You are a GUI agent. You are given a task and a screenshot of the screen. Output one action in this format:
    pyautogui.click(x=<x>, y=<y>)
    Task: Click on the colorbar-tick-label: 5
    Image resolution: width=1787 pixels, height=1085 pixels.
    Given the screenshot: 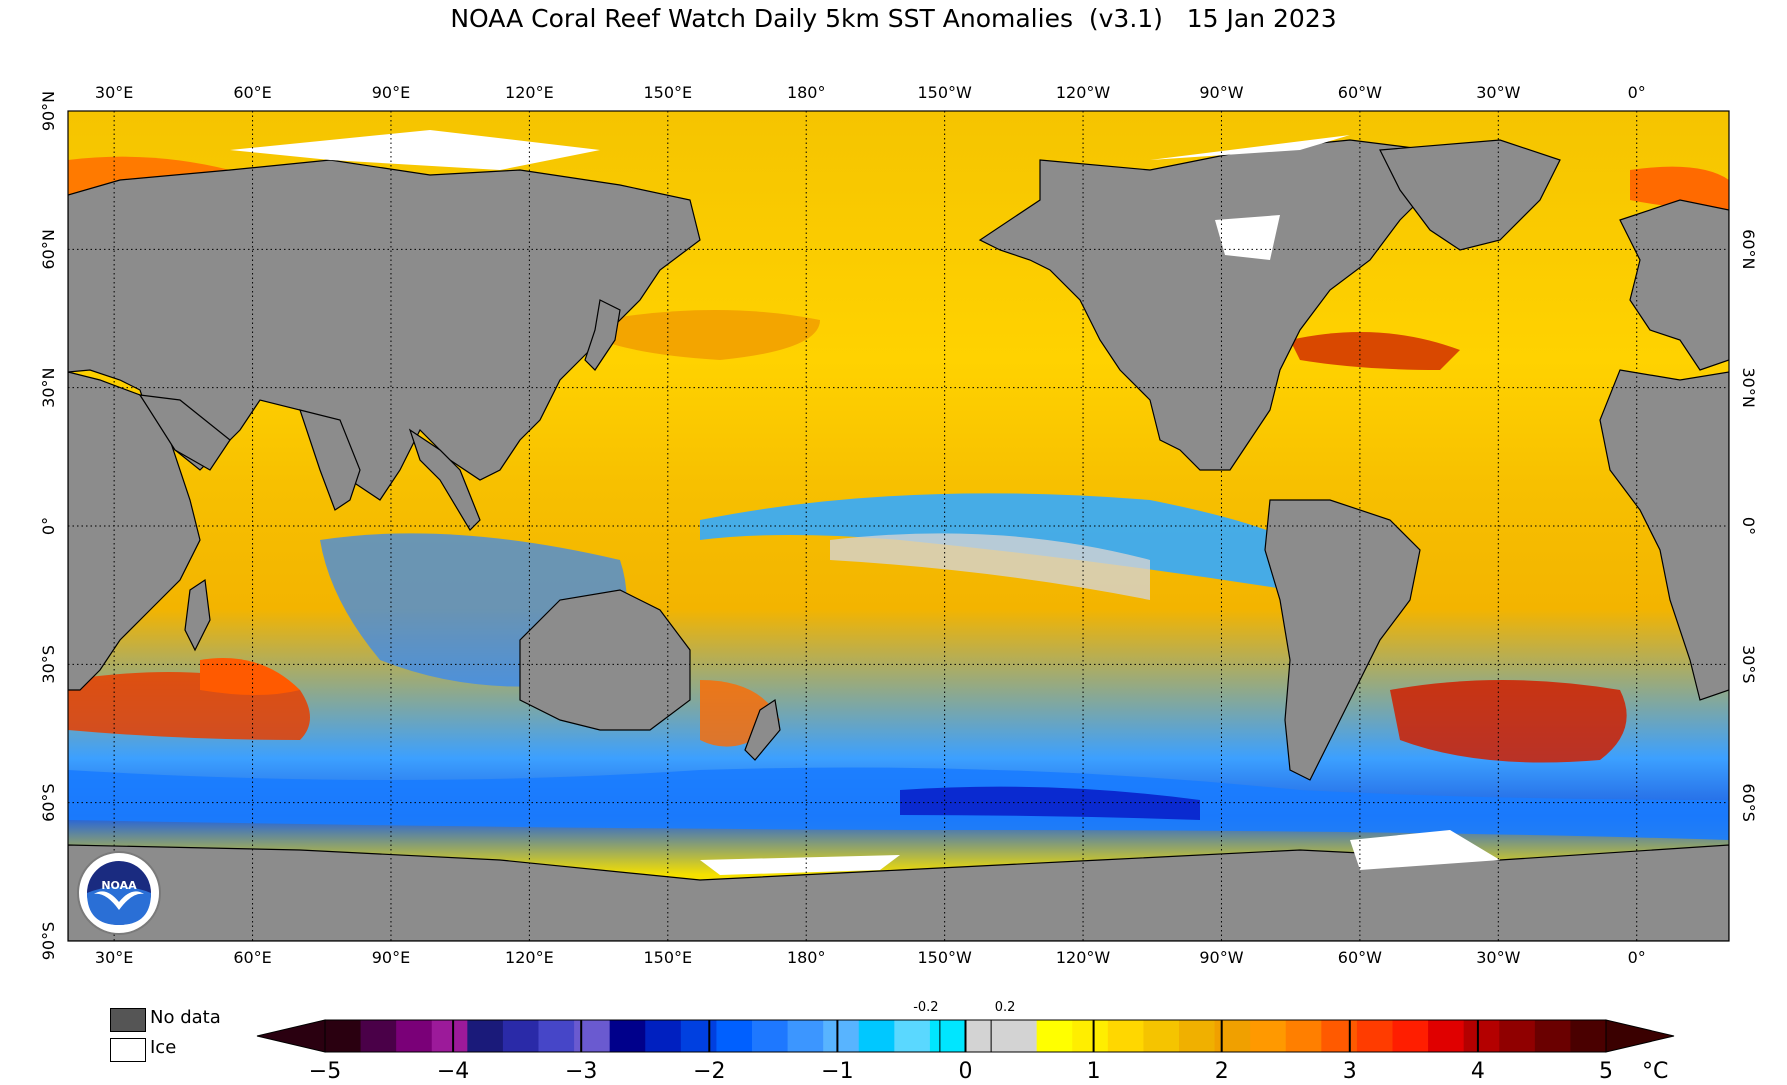 What is the action you would take?
    pyautogui.click(x=1606, y=1071)
    